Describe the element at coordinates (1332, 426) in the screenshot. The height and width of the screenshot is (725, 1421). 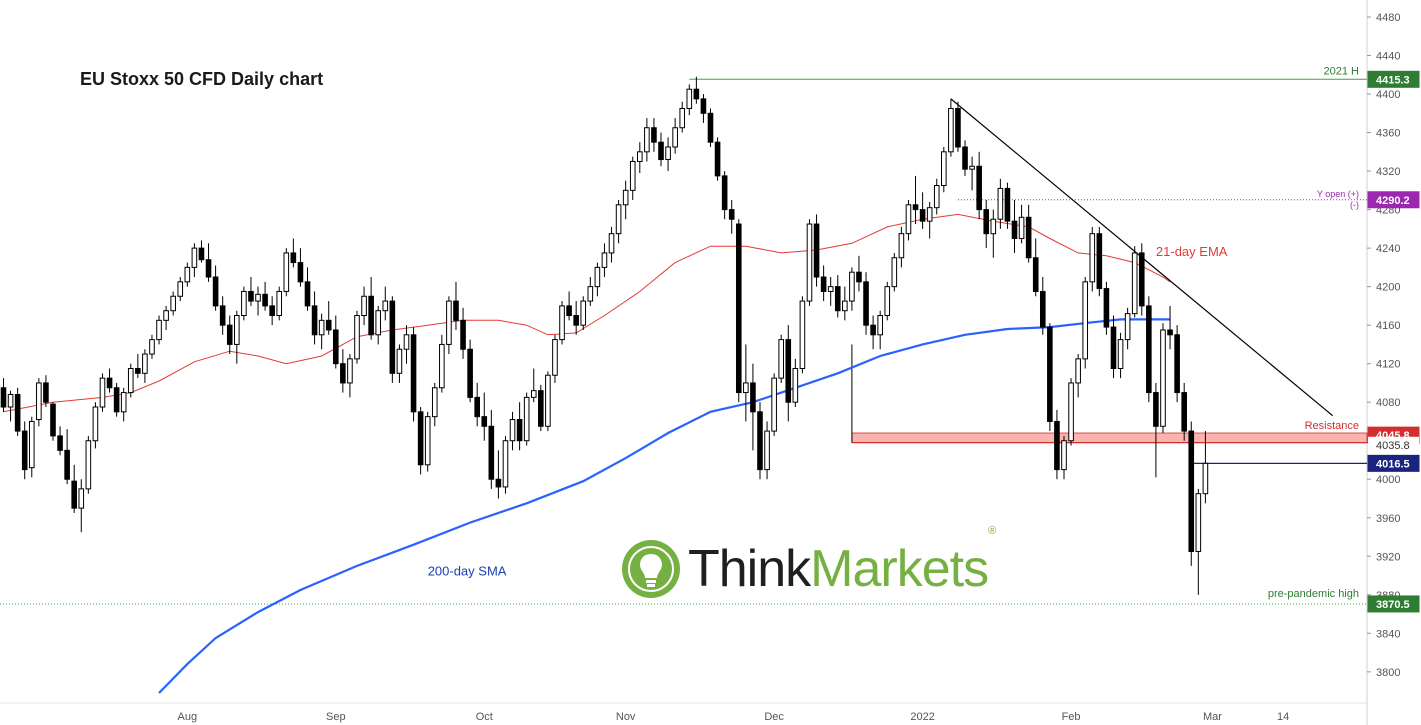
I see `resistance-label: Resistance` at that location.